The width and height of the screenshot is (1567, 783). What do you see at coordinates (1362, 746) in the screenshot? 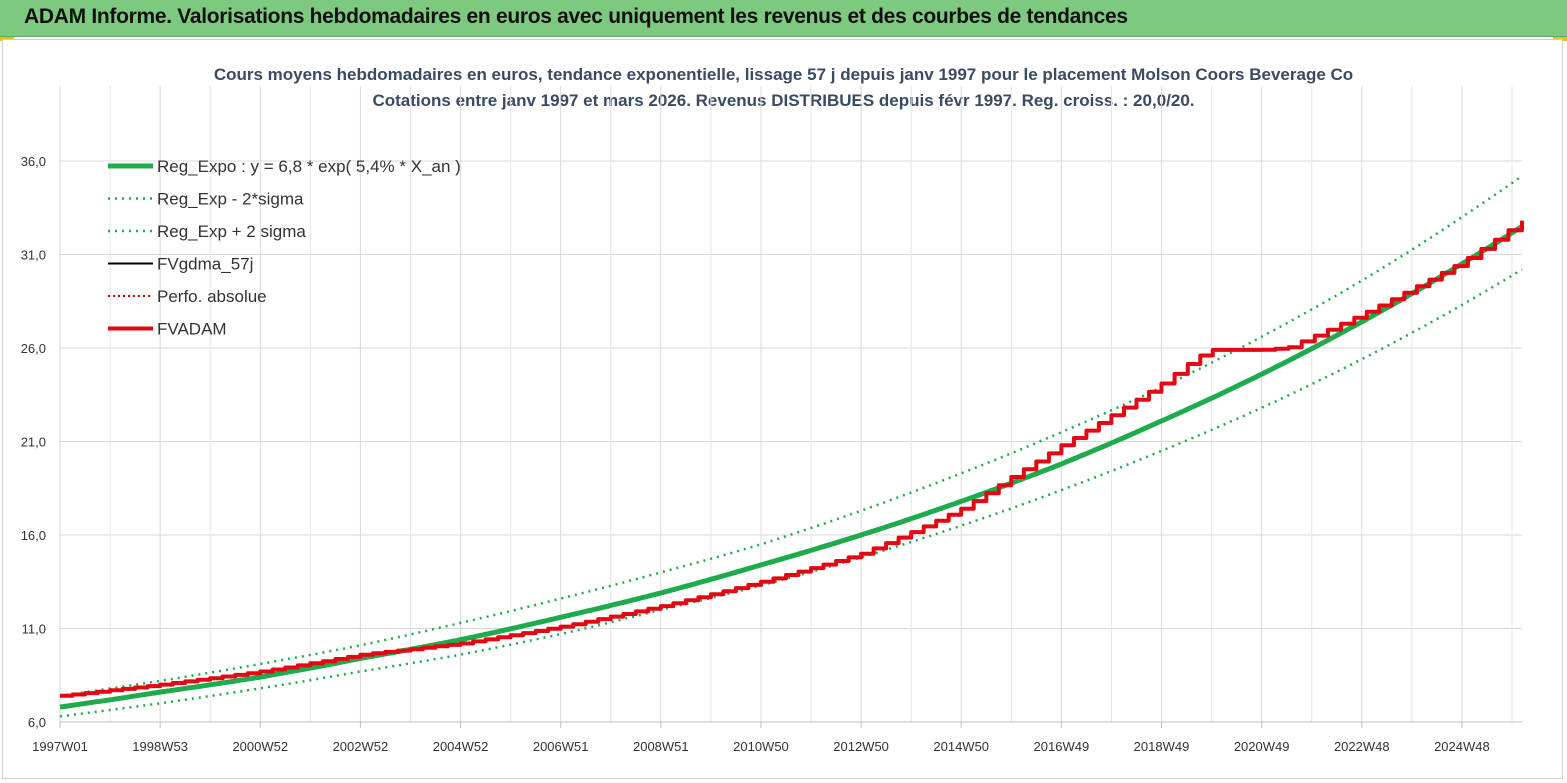
I see `x-tick-label: 2022W48` at bounding box center [1362, 746].